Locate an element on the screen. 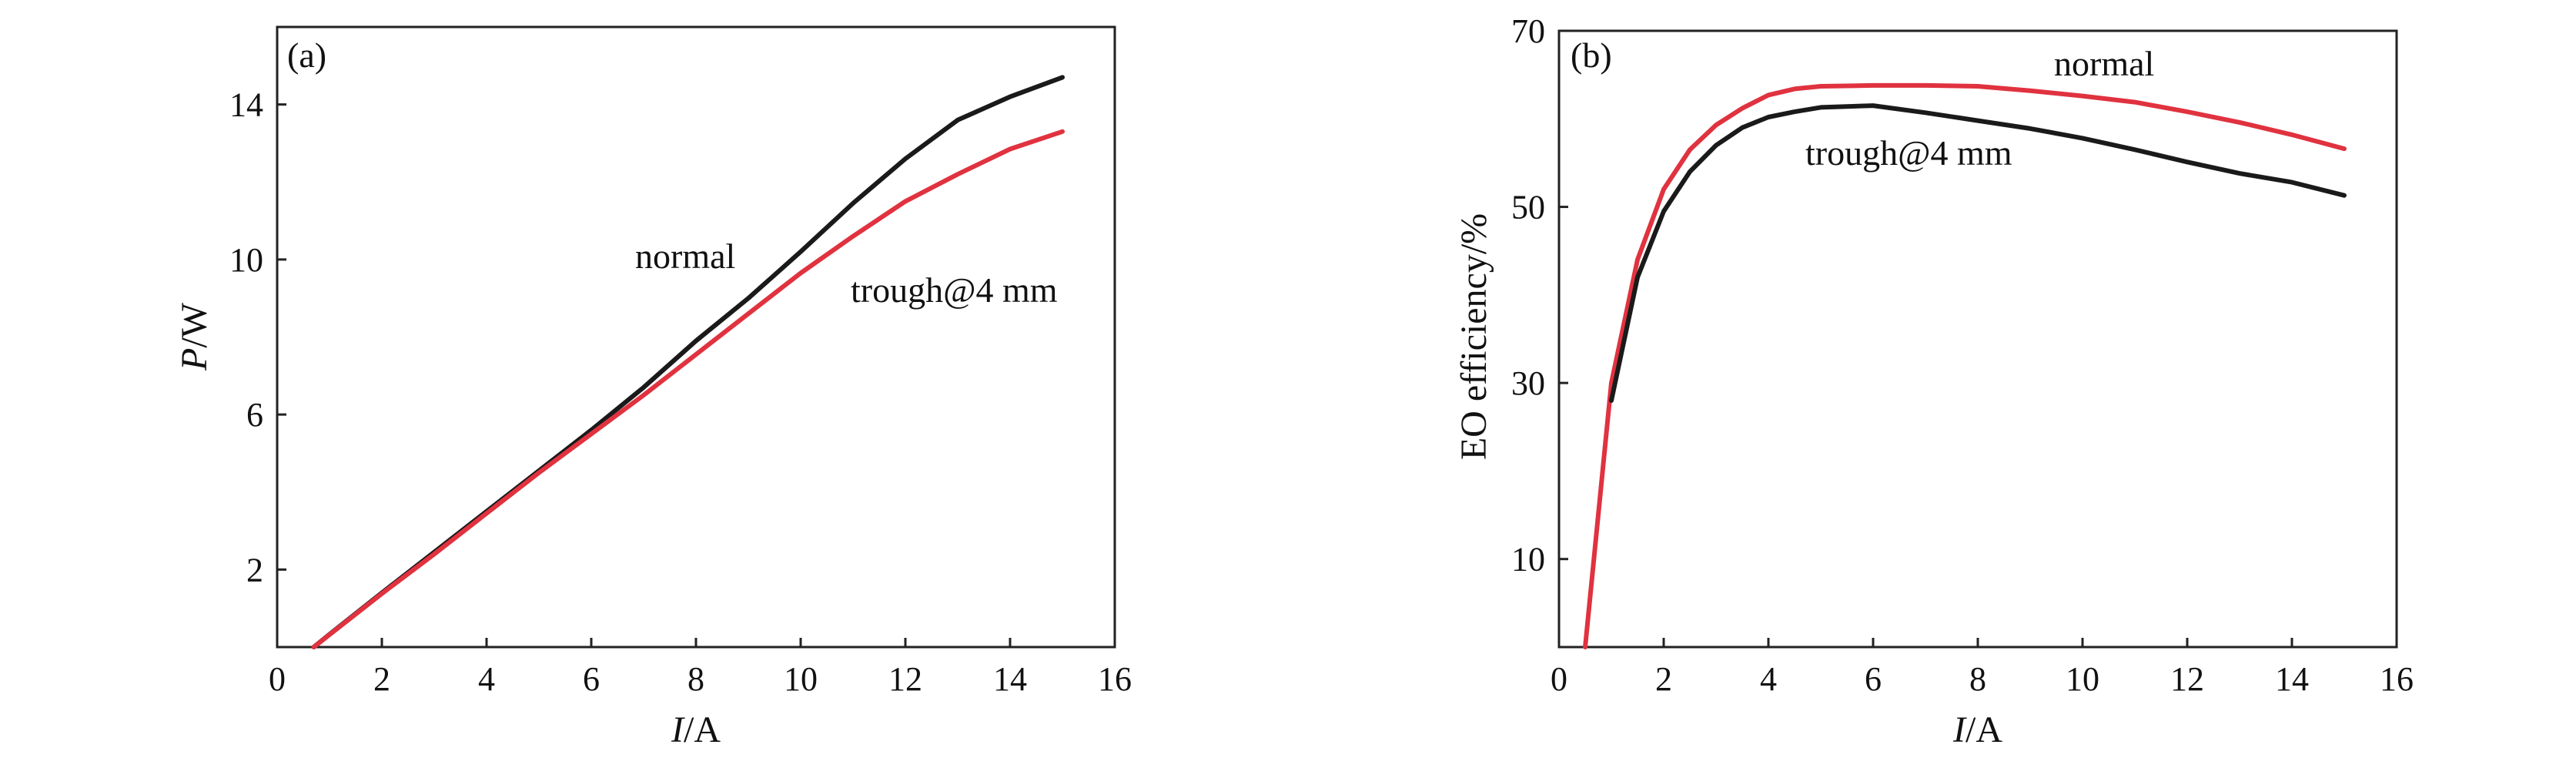 The image size is (2576, 758). y-axis-label: EO efficiency/% is located at coordinates (1474, 337).